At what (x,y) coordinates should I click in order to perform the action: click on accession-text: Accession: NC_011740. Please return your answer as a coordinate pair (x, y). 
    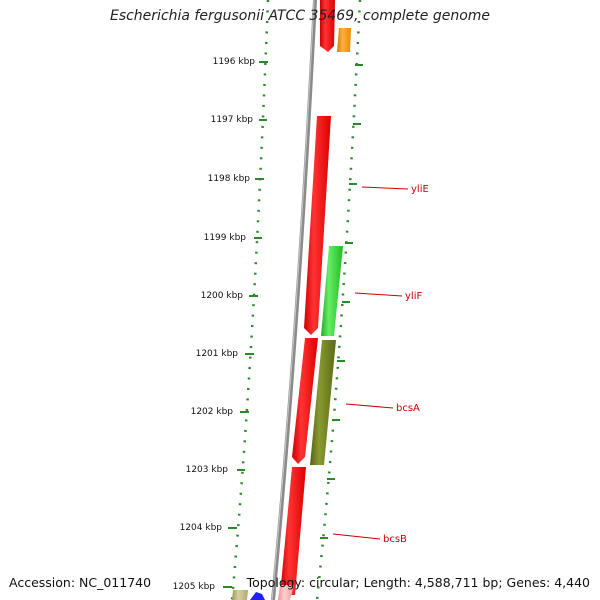
    Looking at the image, I should click on (80, 582).